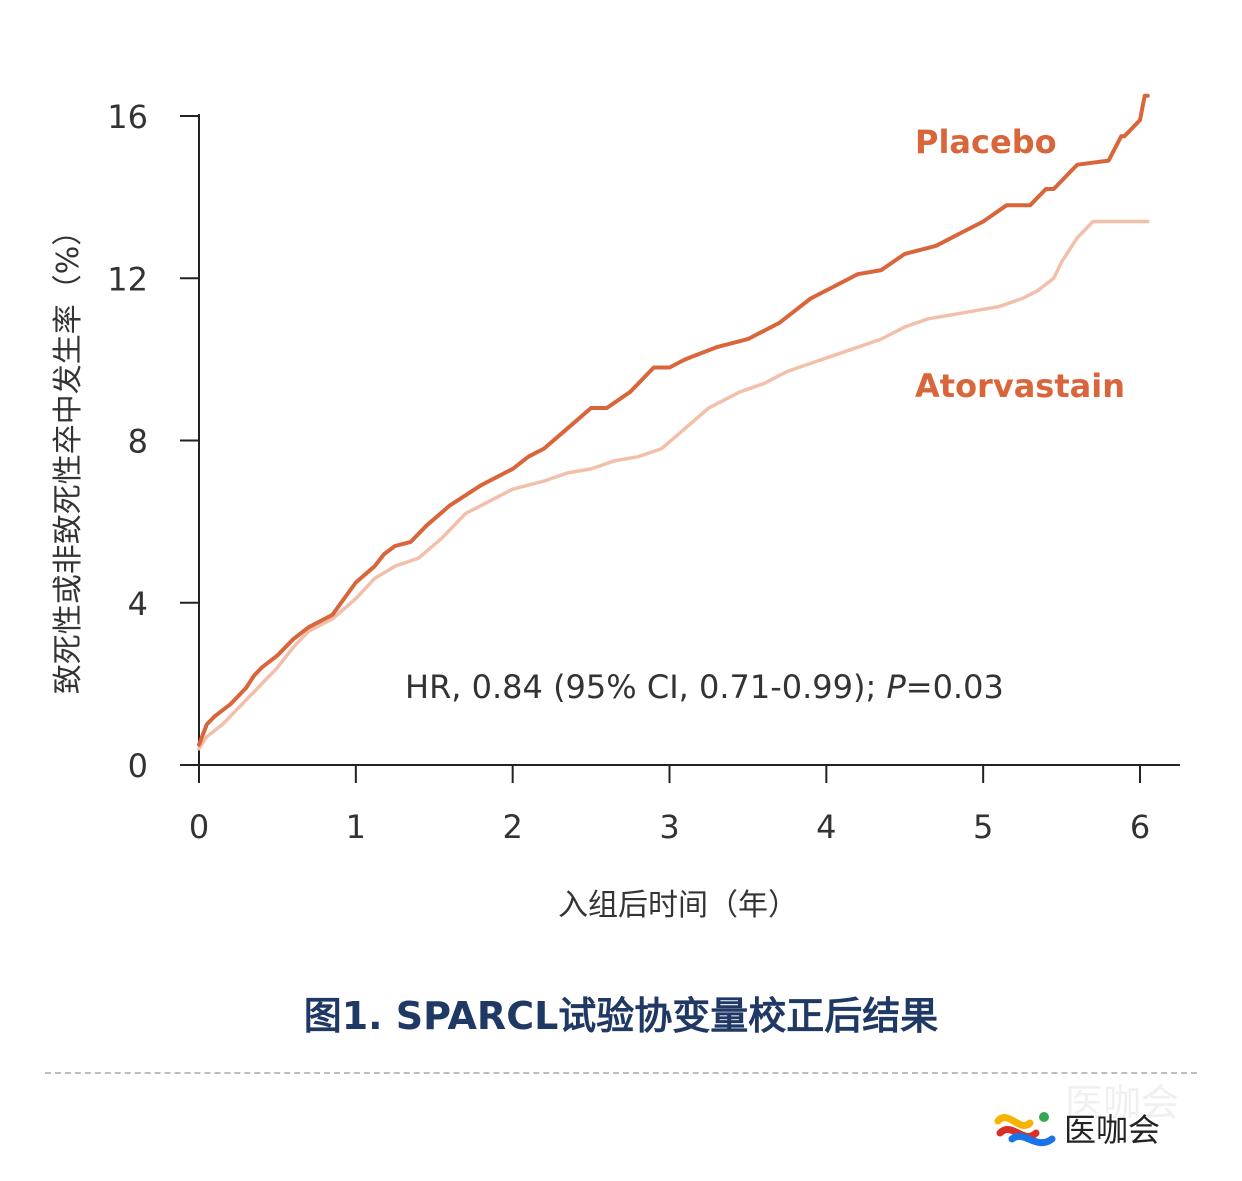  What do you see at coordinates (826, 827) in the screenshot?
I see `x-tick-label: 4` at bounding box center [826, 827].